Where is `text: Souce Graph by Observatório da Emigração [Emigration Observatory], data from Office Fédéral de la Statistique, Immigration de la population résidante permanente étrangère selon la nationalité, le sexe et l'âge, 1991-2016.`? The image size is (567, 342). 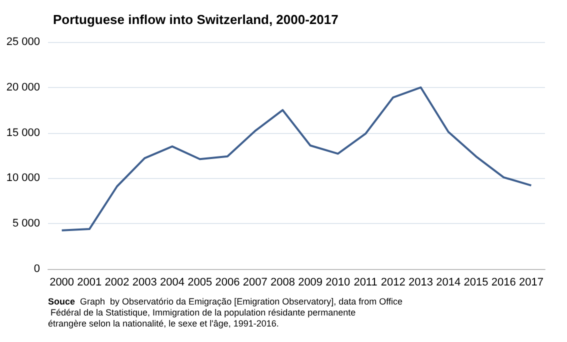
text: Souce Graph by Observatório da Emigração [Emigration Observatory], data from Office Fédéral de la Statistique, Immigration de la population résidante permanente étrangère selon la nationalité, le sexe et l'âge, 1991-2016. is located at coordinates (225, 312).